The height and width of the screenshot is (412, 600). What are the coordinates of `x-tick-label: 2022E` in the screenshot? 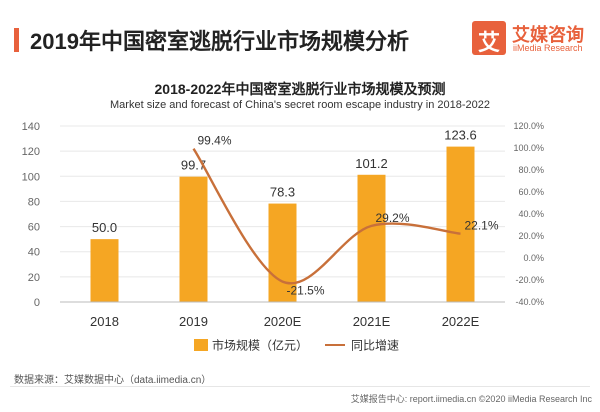 It's located at (461, 321).